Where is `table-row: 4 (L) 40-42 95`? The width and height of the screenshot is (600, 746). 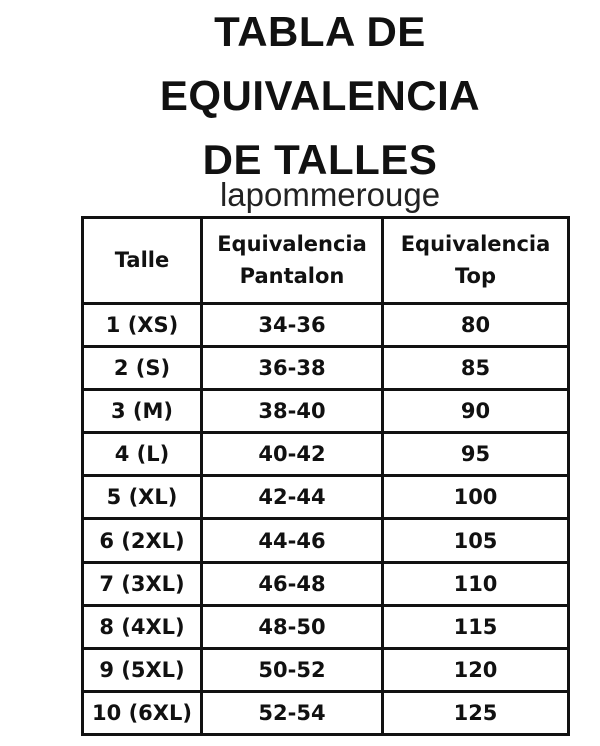 table-row: 4 (L) 40-42 95 is located at coordinates (325, 454).